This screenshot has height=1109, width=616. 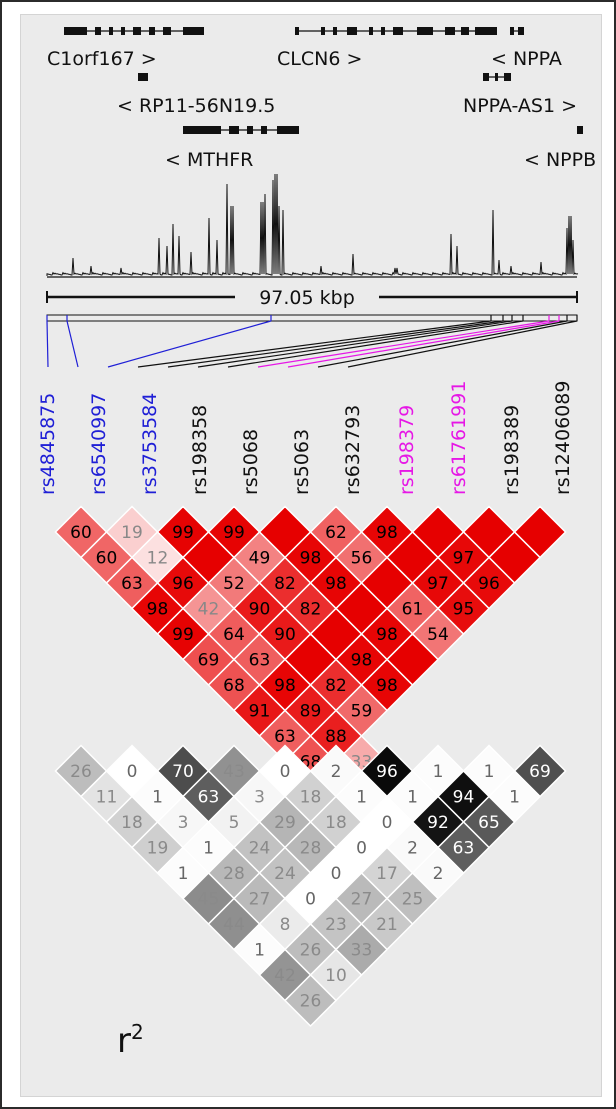 What do you see at coordinates (362, 900) in the screenshot?
I see `r2-value: 27` at bounding box center [362, 900].